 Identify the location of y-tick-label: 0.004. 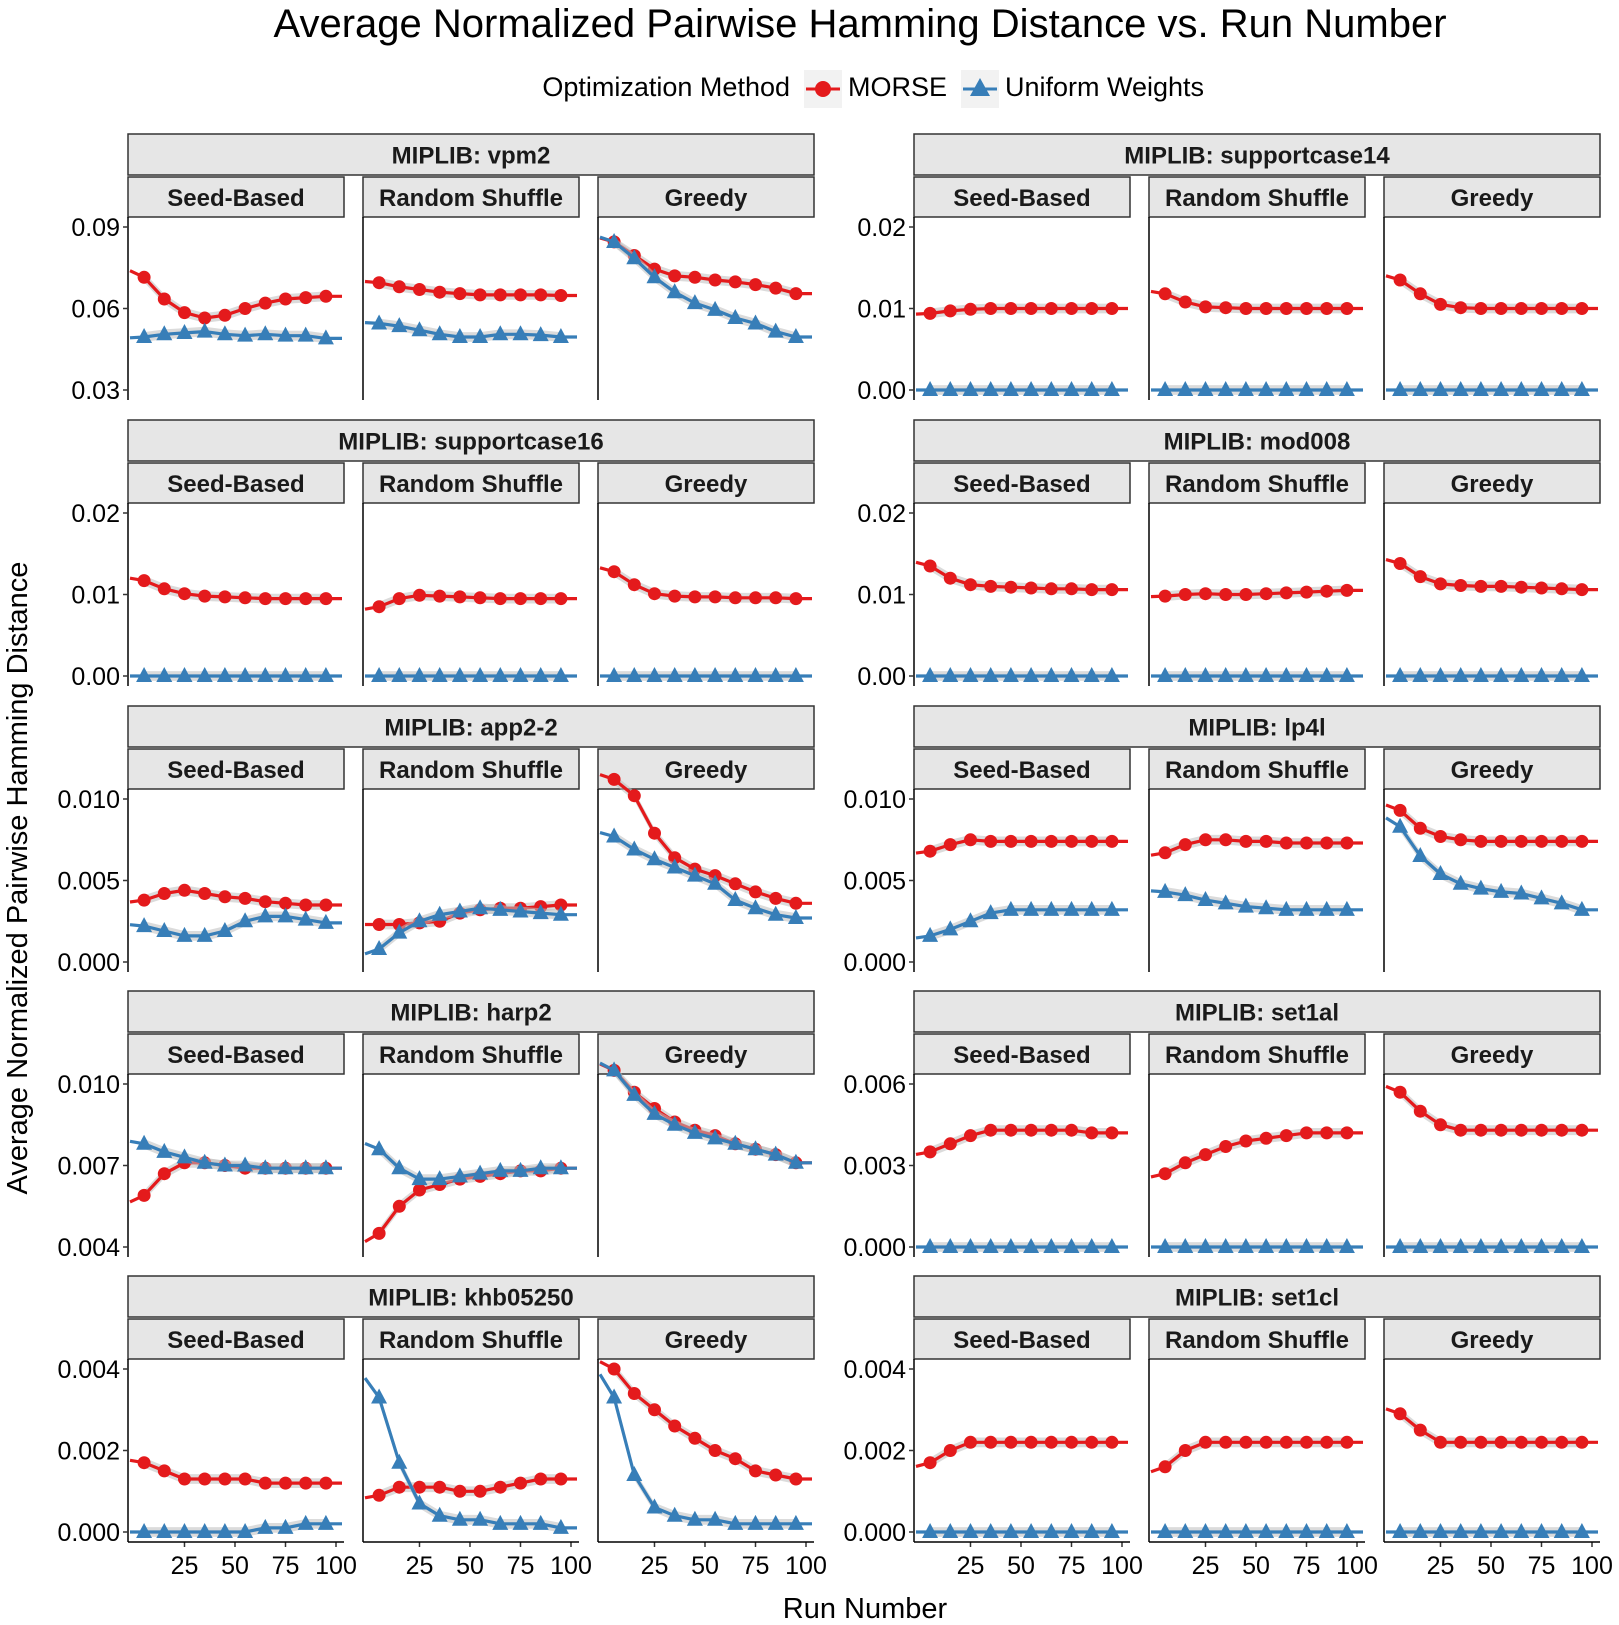
(88, 1248).